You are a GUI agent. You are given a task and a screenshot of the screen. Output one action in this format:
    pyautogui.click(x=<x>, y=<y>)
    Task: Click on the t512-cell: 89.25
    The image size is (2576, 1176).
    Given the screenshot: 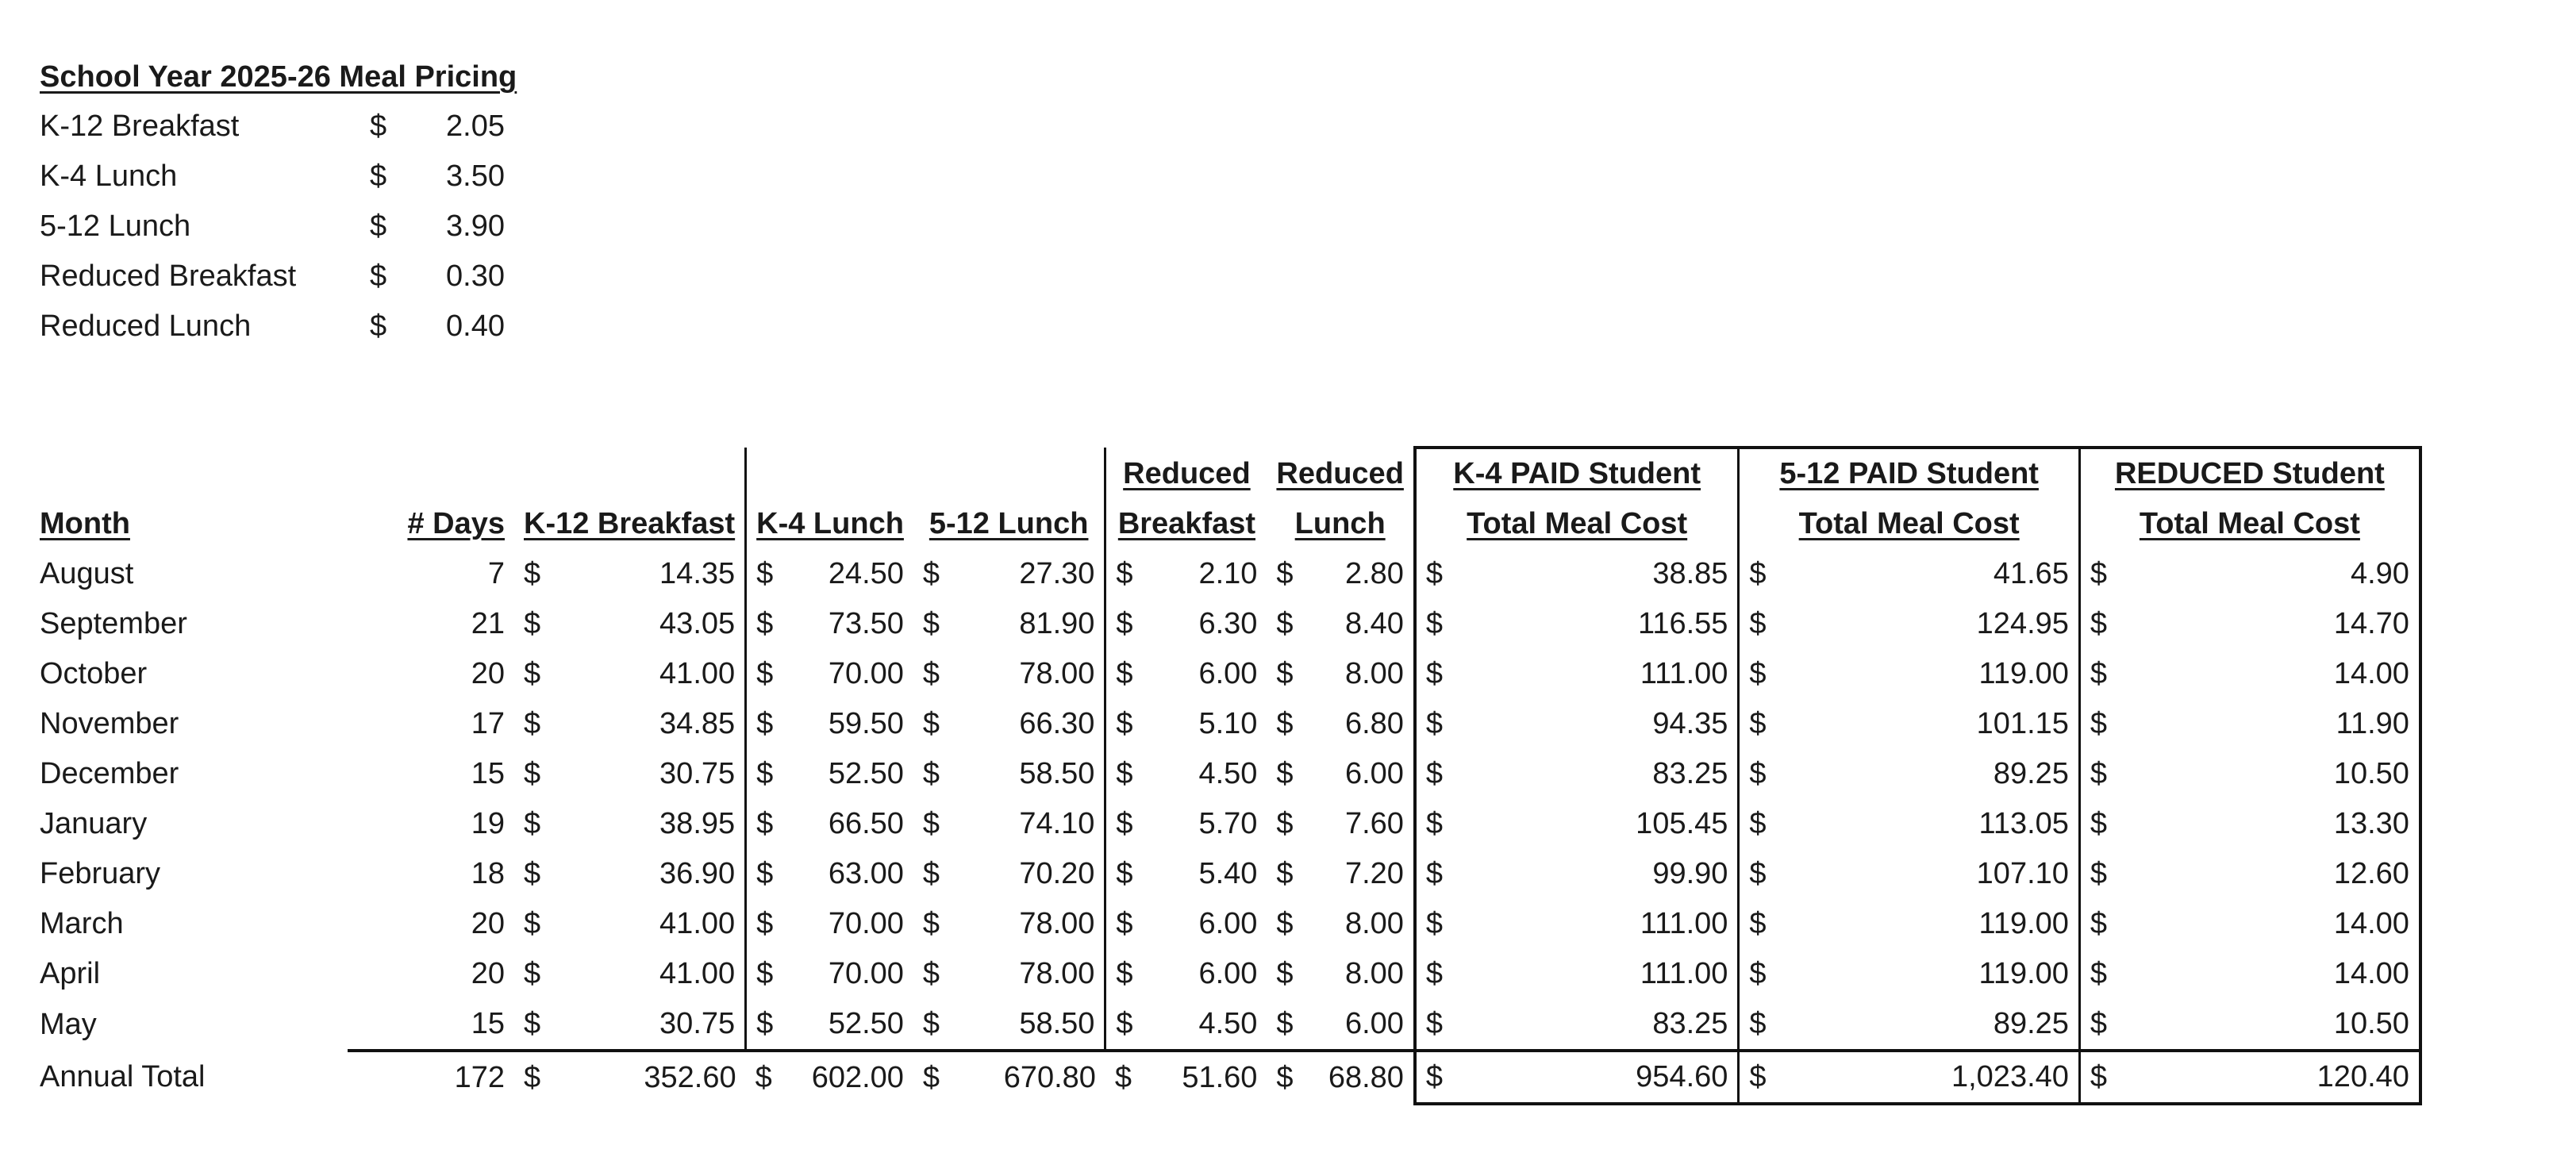 What is the action you would take?
    pyautogui.click(x=2031, y=773)
    